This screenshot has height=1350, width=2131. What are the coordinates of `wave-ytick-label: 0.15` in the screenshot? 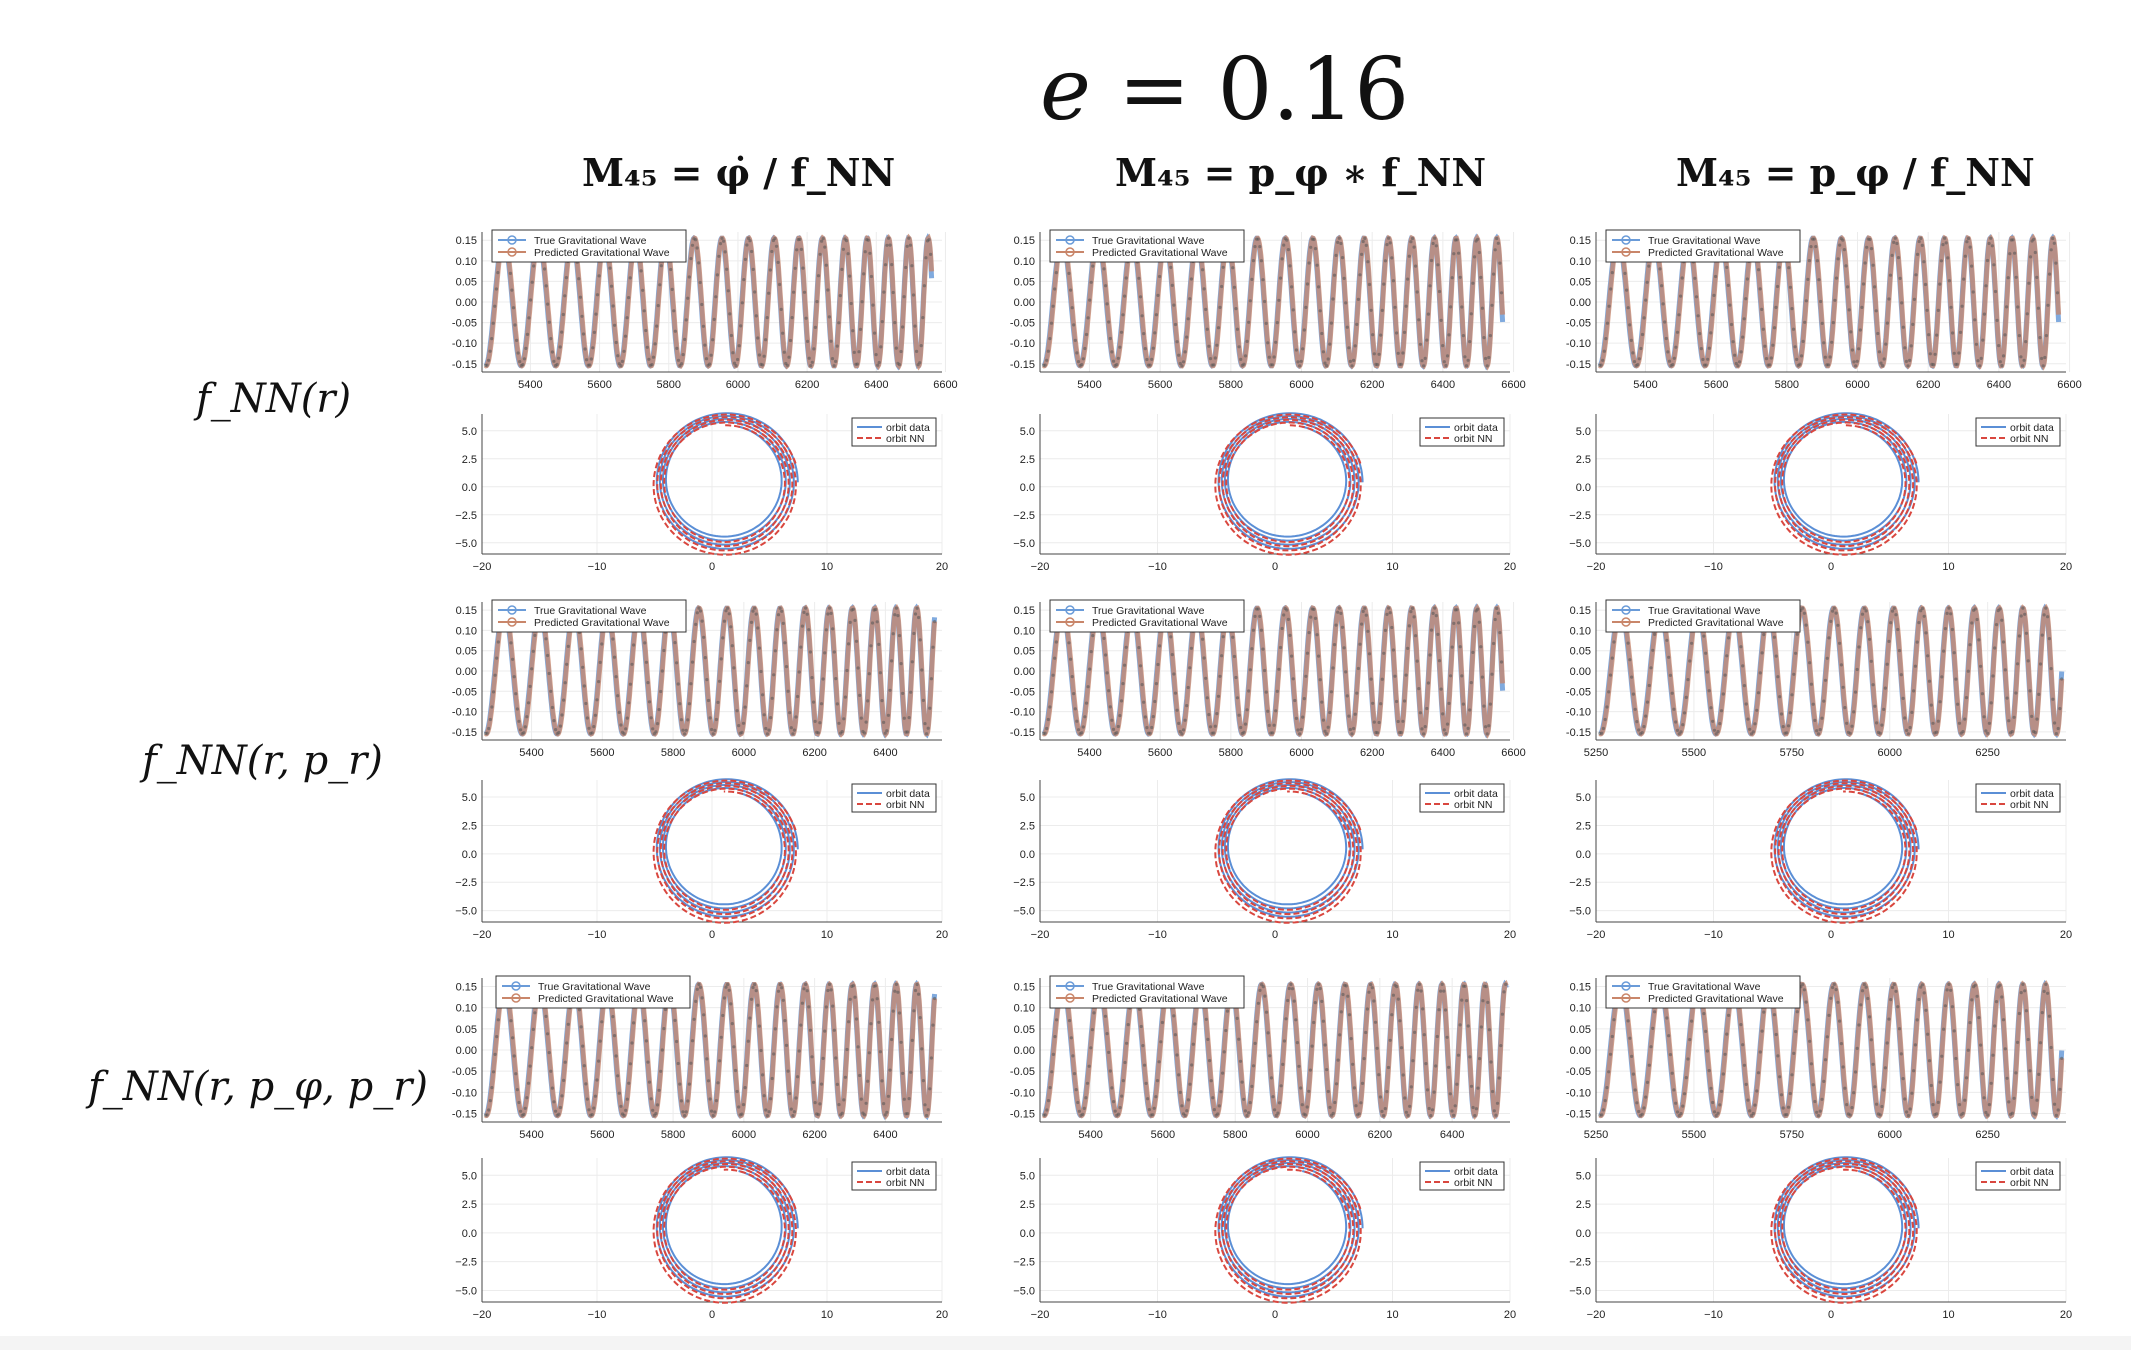 It's located at (1580, 241).